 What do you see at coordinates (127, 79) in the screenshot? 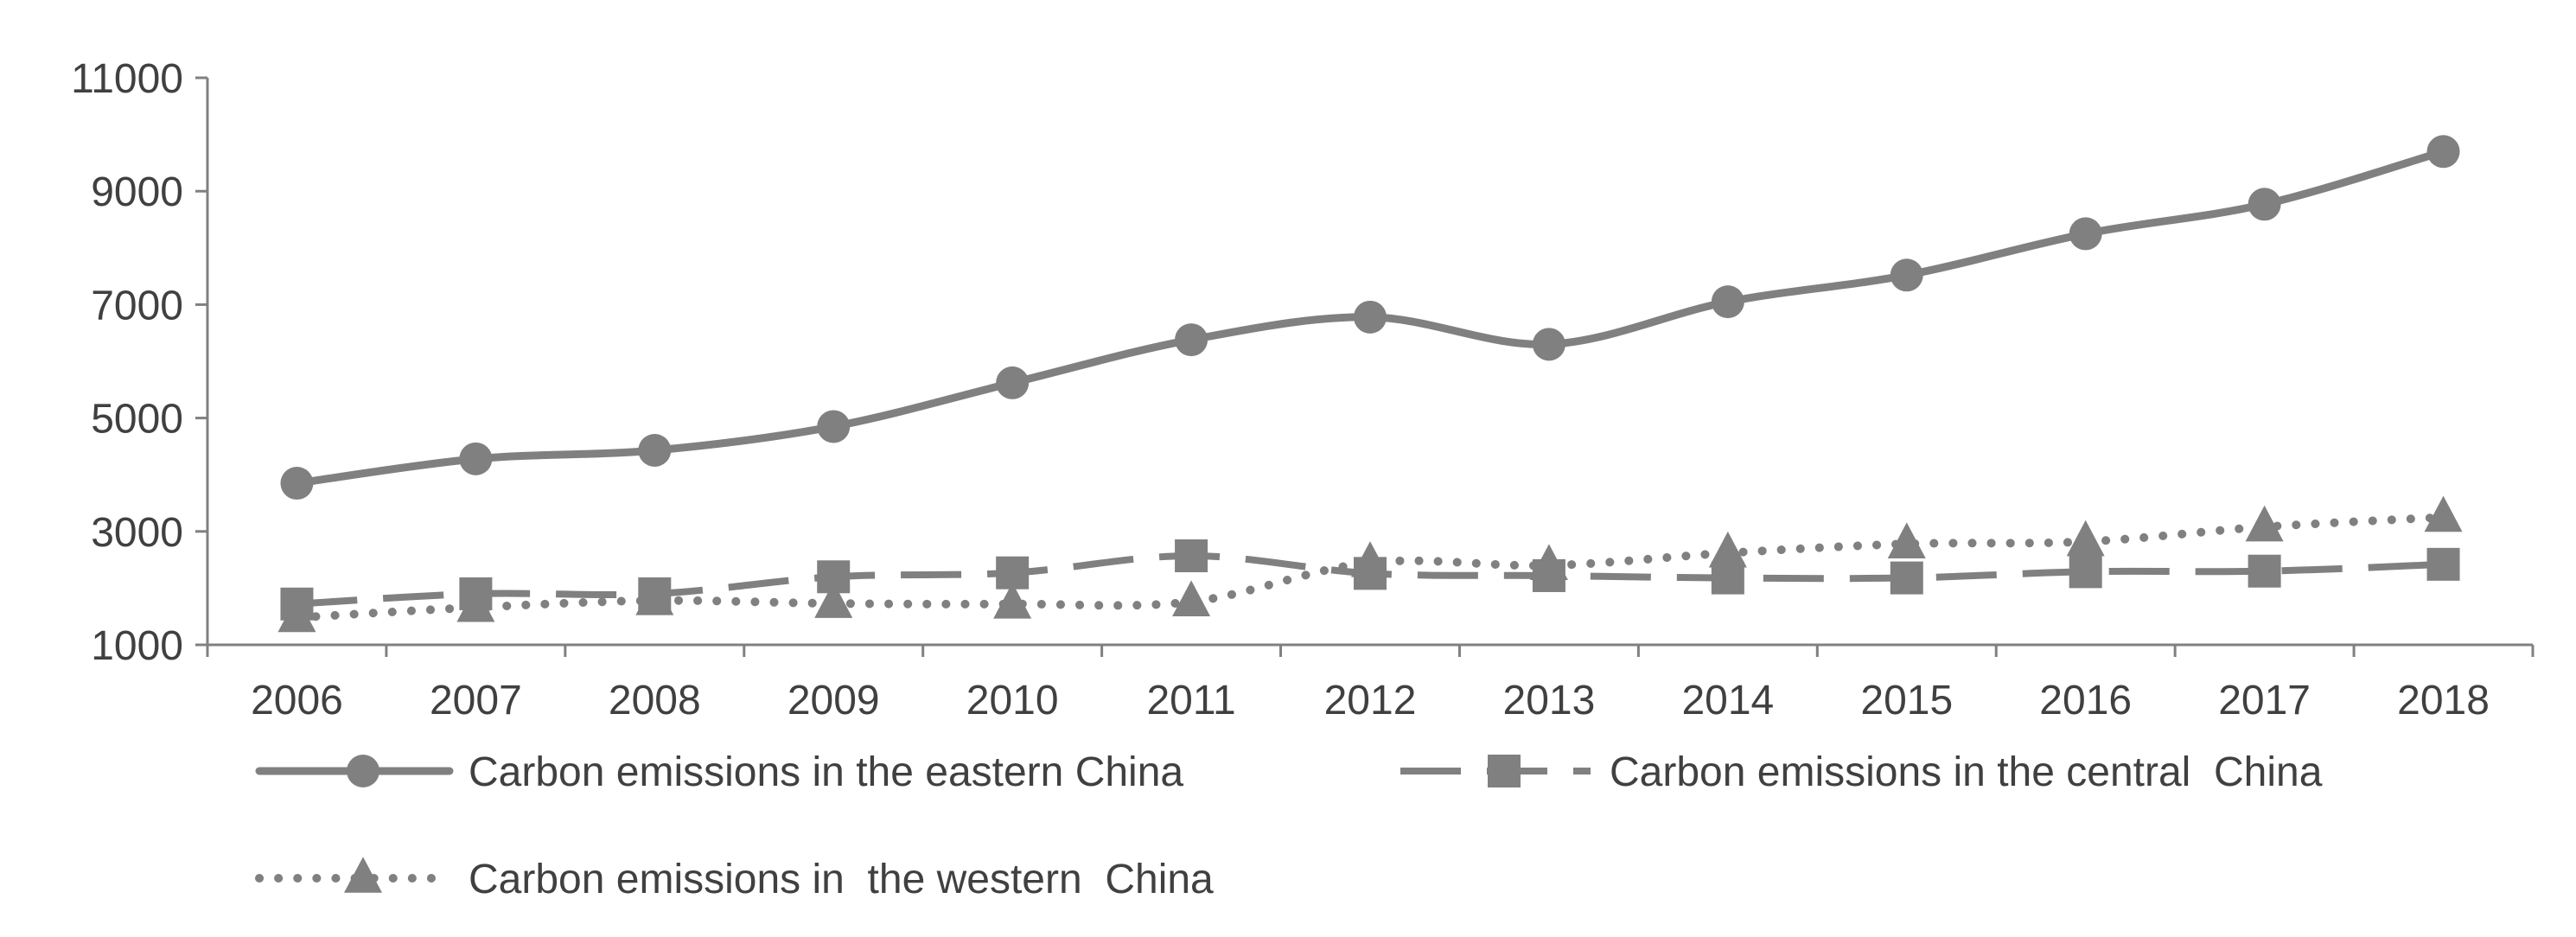
I see `y-tick-label: 11000` at bounding box center [127, 79].